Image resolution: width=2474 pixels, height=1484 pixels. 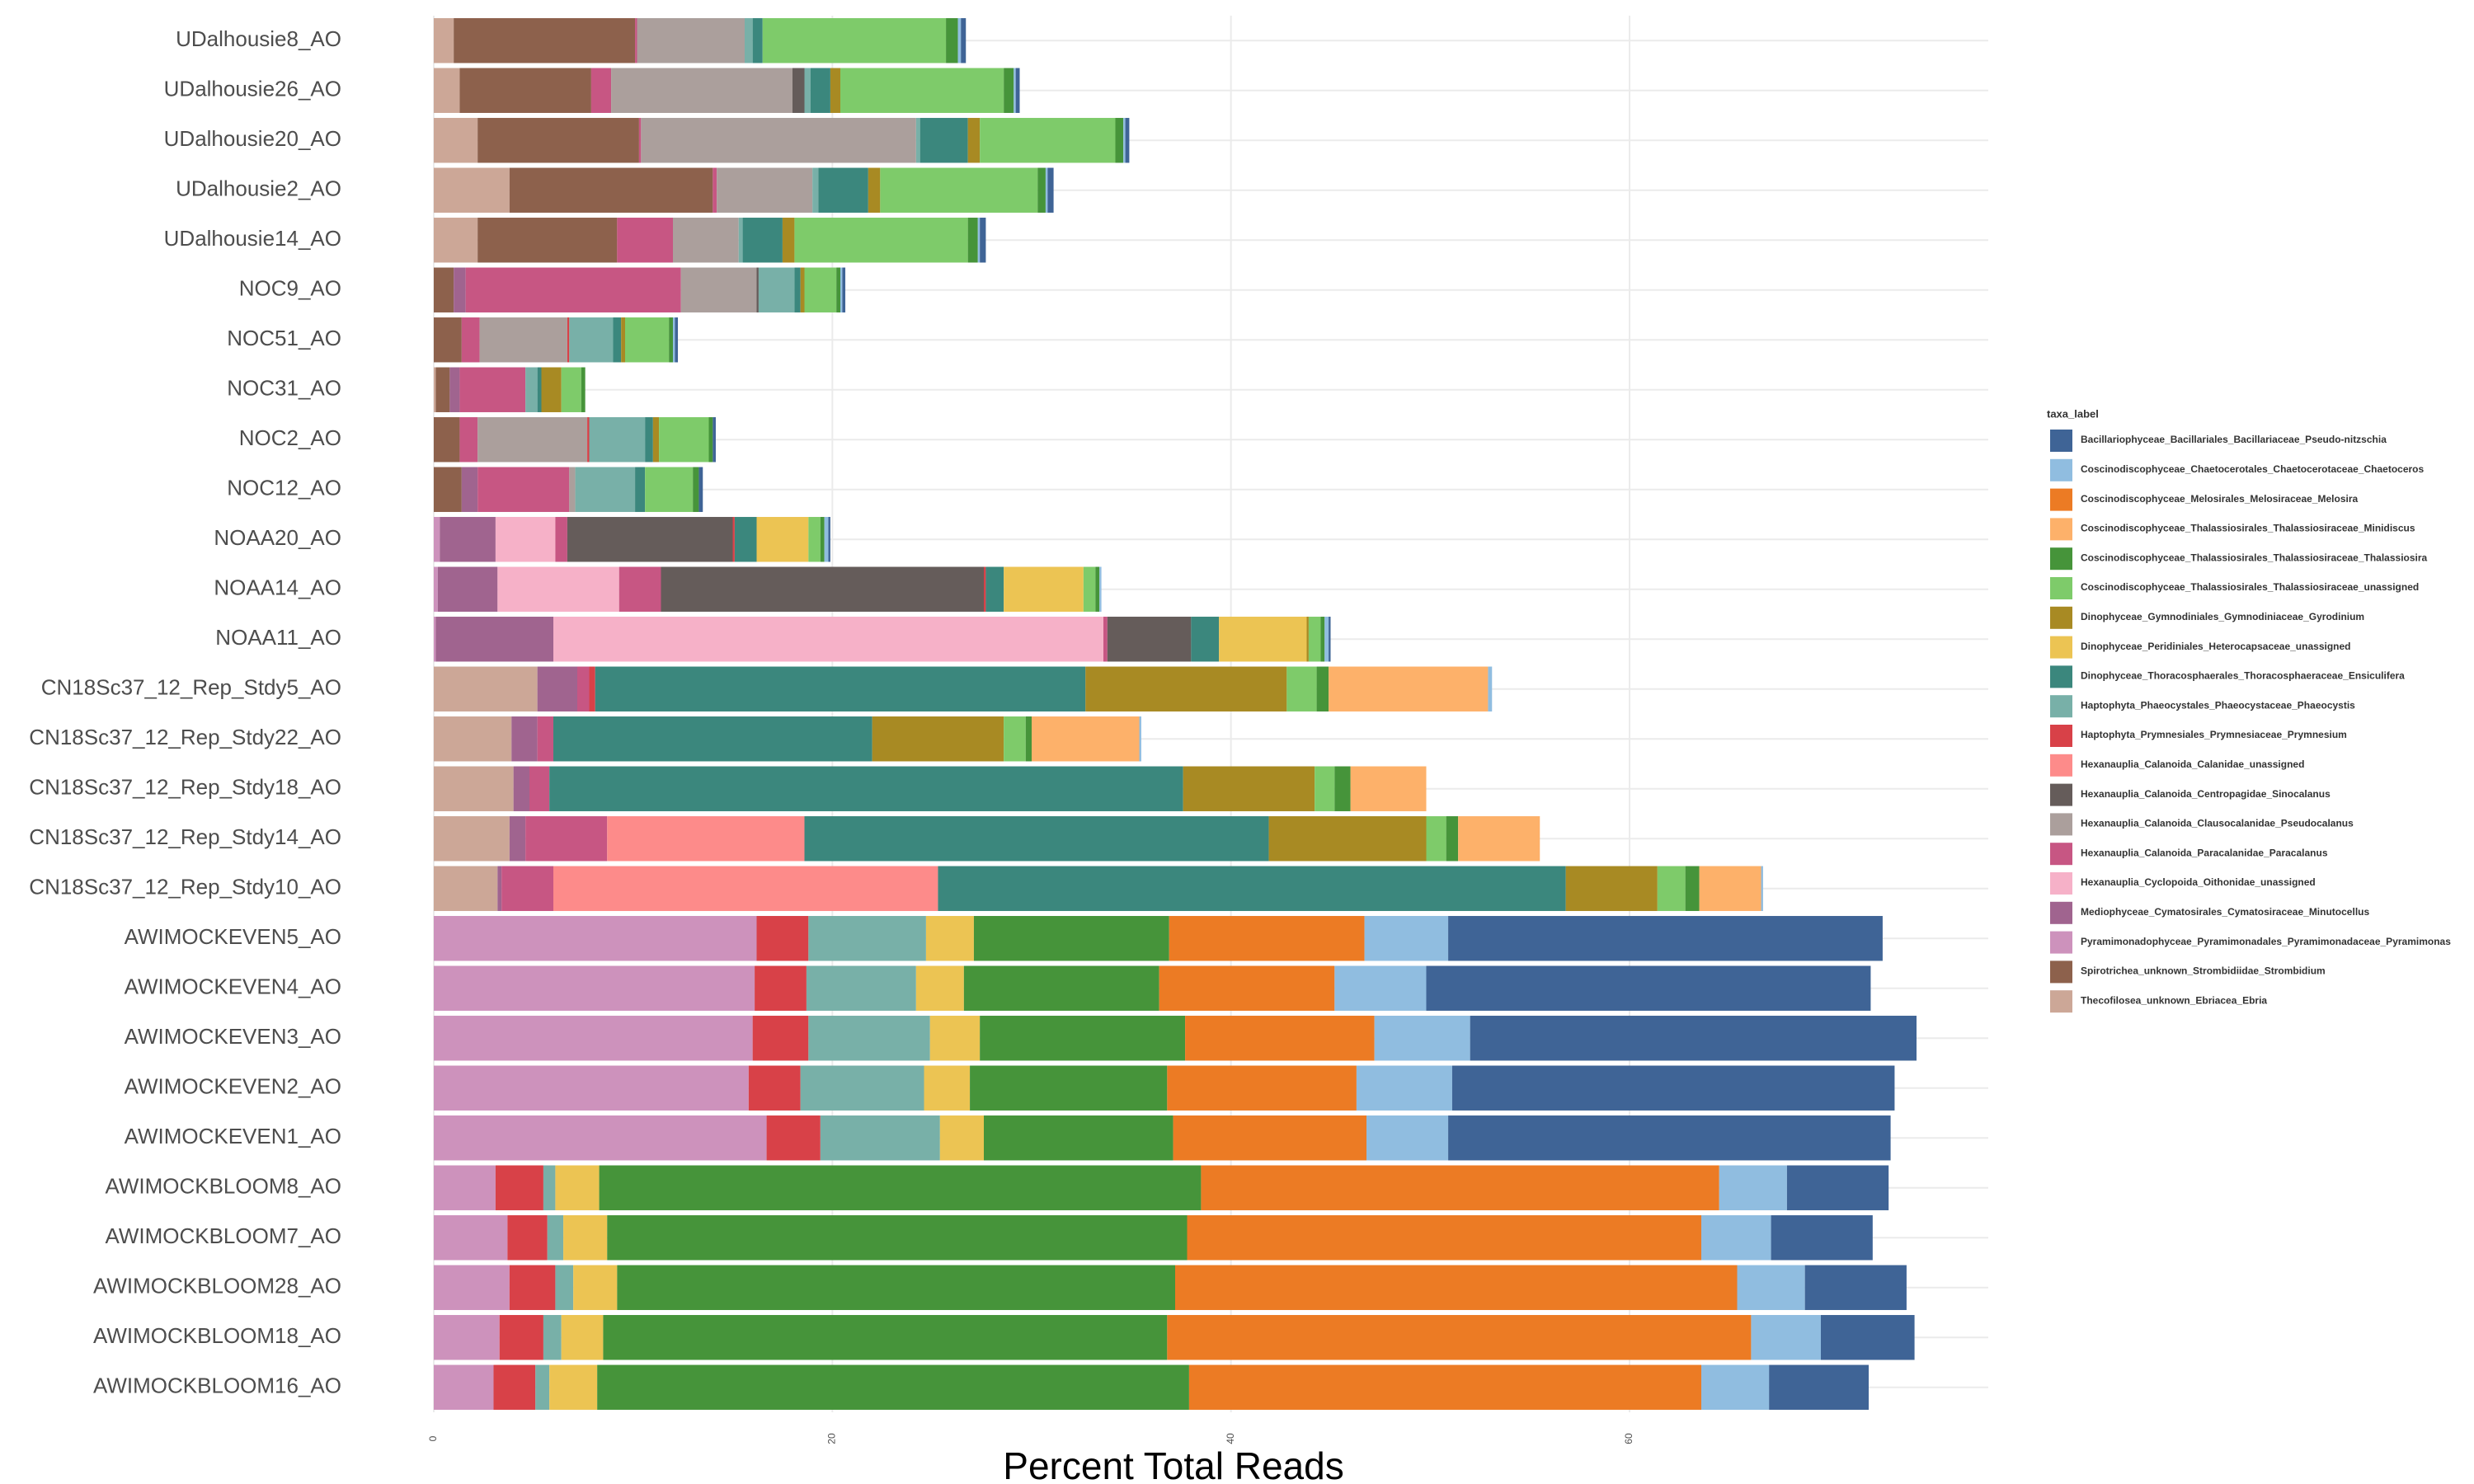 What do you see at coordinates (290, 437) in the screenshot?
I see `y-tick-label: NOC2_AO` at bounding box center [290, 437].